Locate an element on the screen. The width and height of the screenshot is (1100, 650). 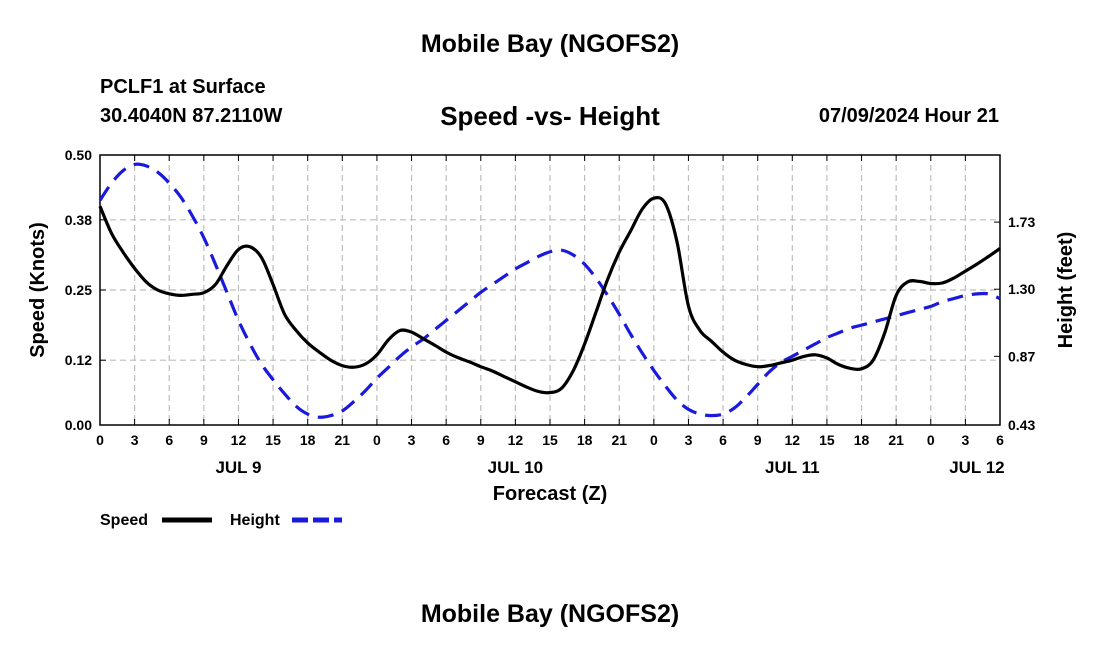
top-title: Mobile Bay (NGOFS2) is located at coordinates (550, 44).